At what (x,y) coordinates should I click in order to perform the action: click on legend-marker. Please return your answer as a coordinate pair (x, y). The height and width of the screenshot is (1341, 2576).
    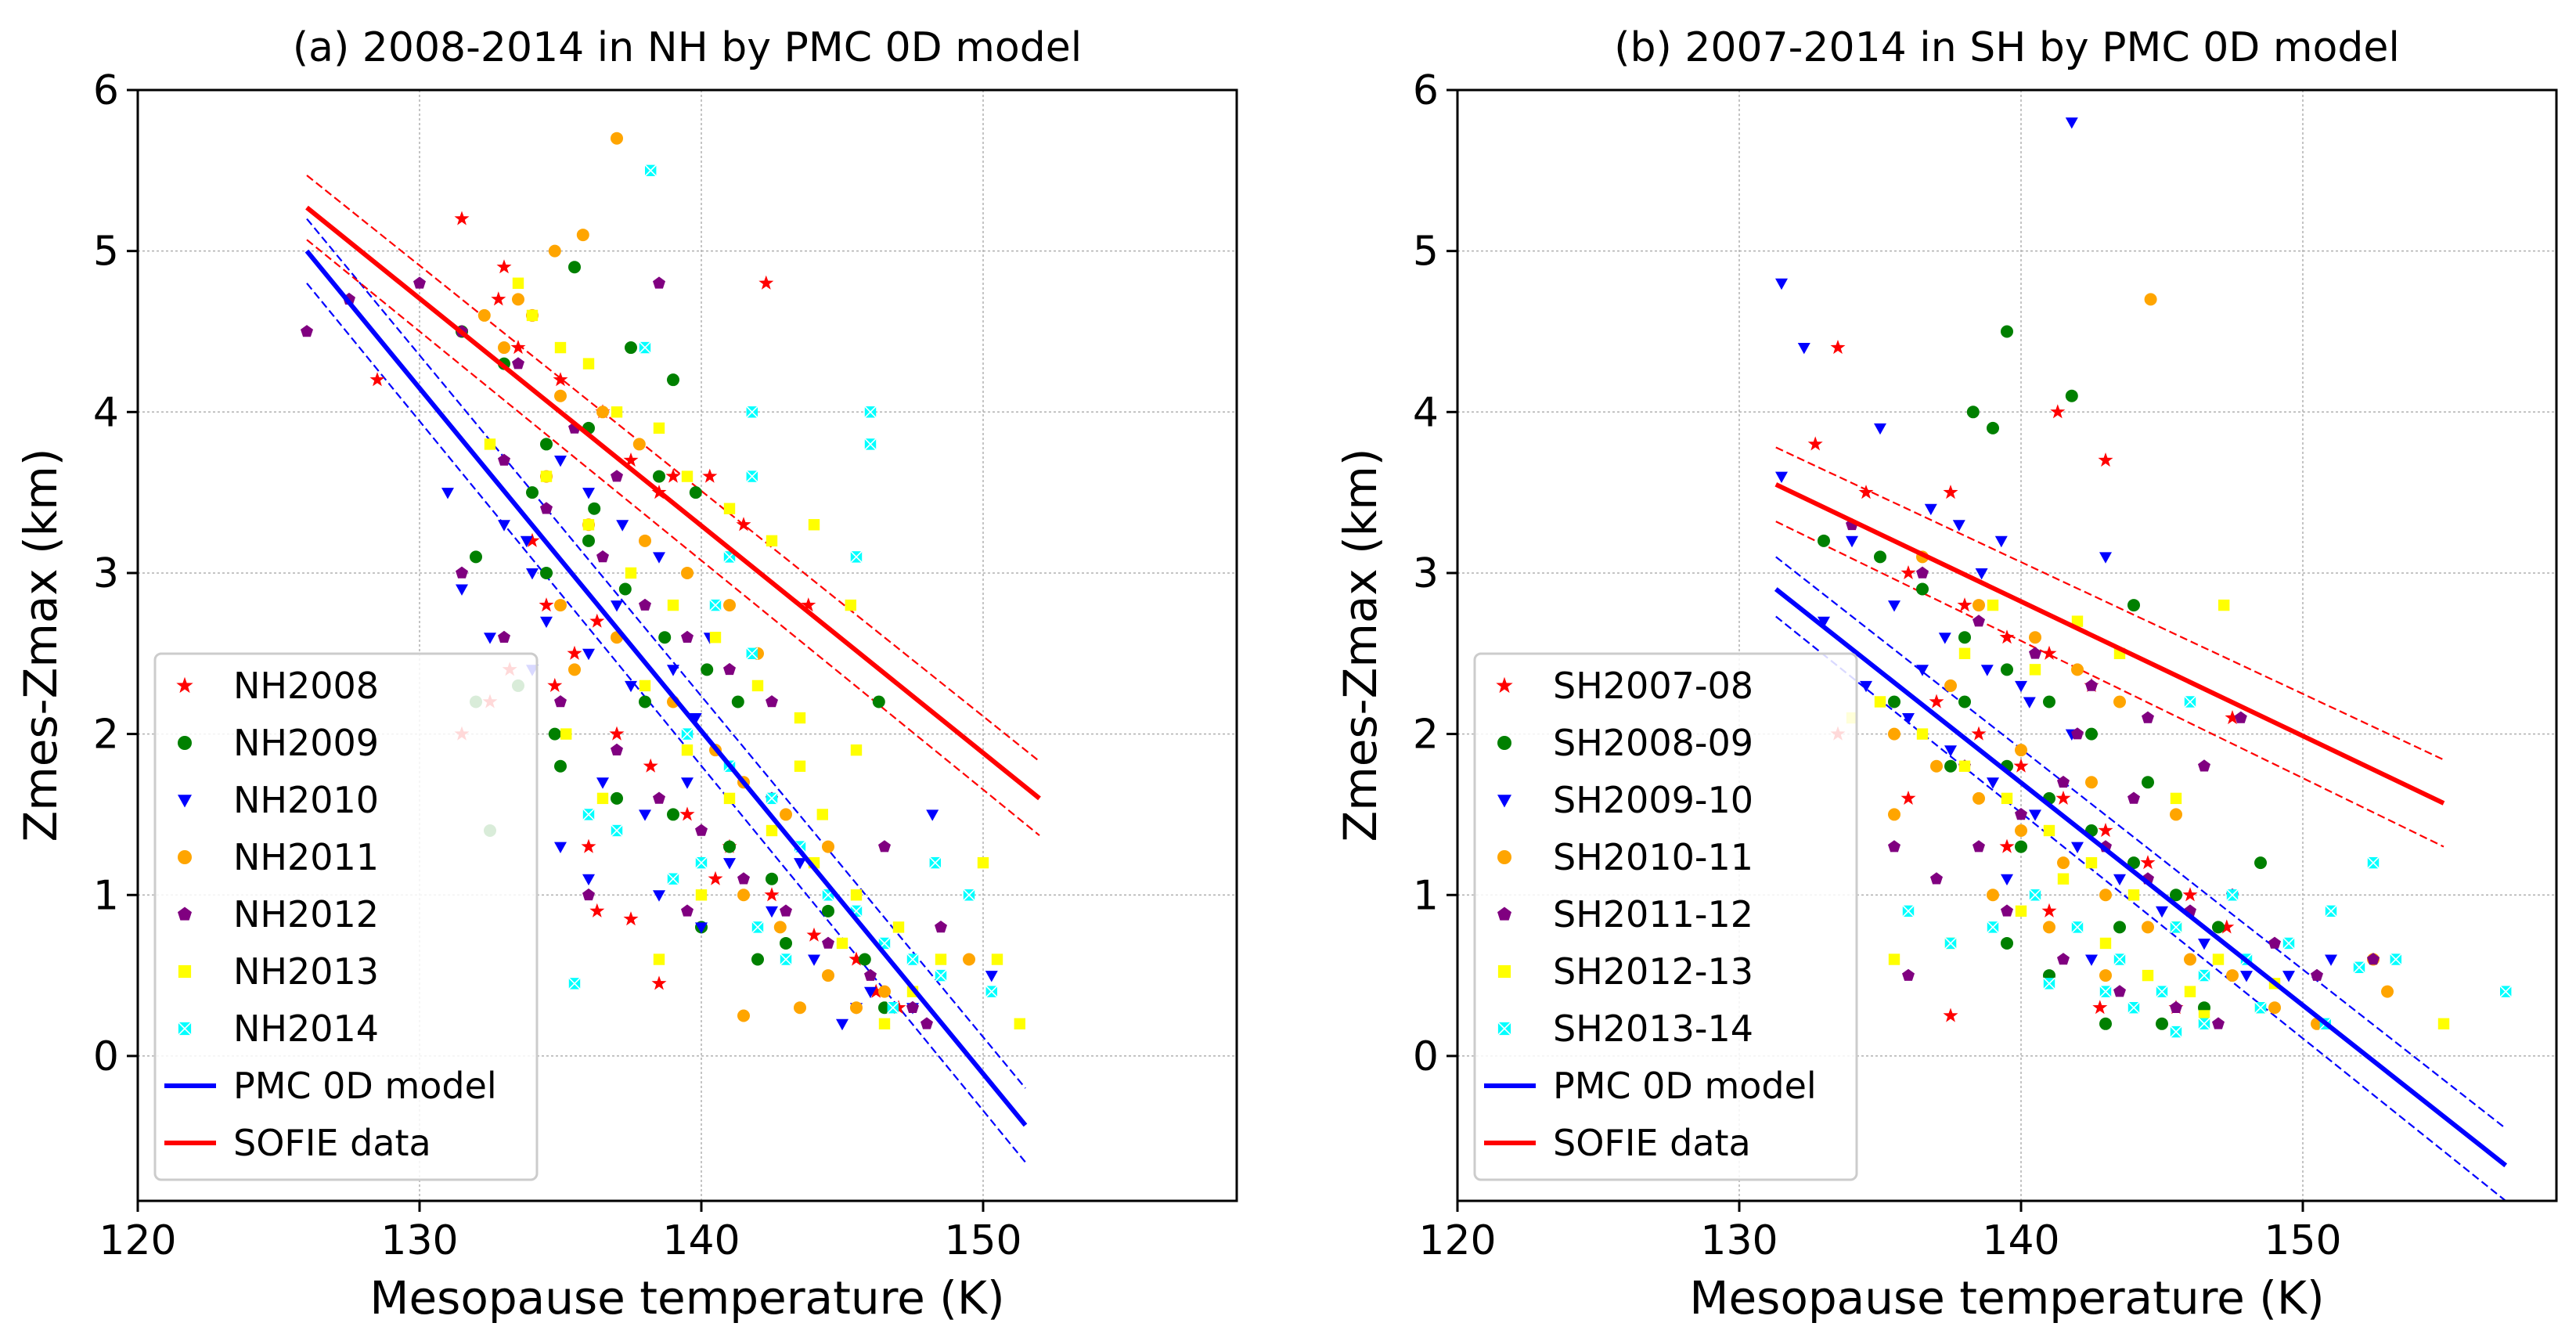
    Looking at the image, I should click on (1504, 971).